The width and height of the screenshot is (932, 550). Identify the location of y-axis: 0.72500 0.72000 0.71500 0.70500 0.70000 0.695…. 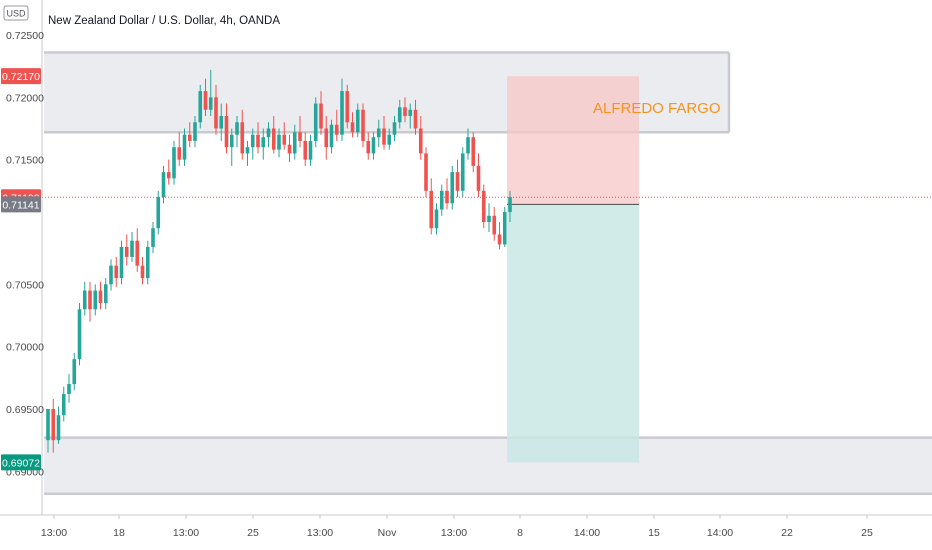
(25, 254).